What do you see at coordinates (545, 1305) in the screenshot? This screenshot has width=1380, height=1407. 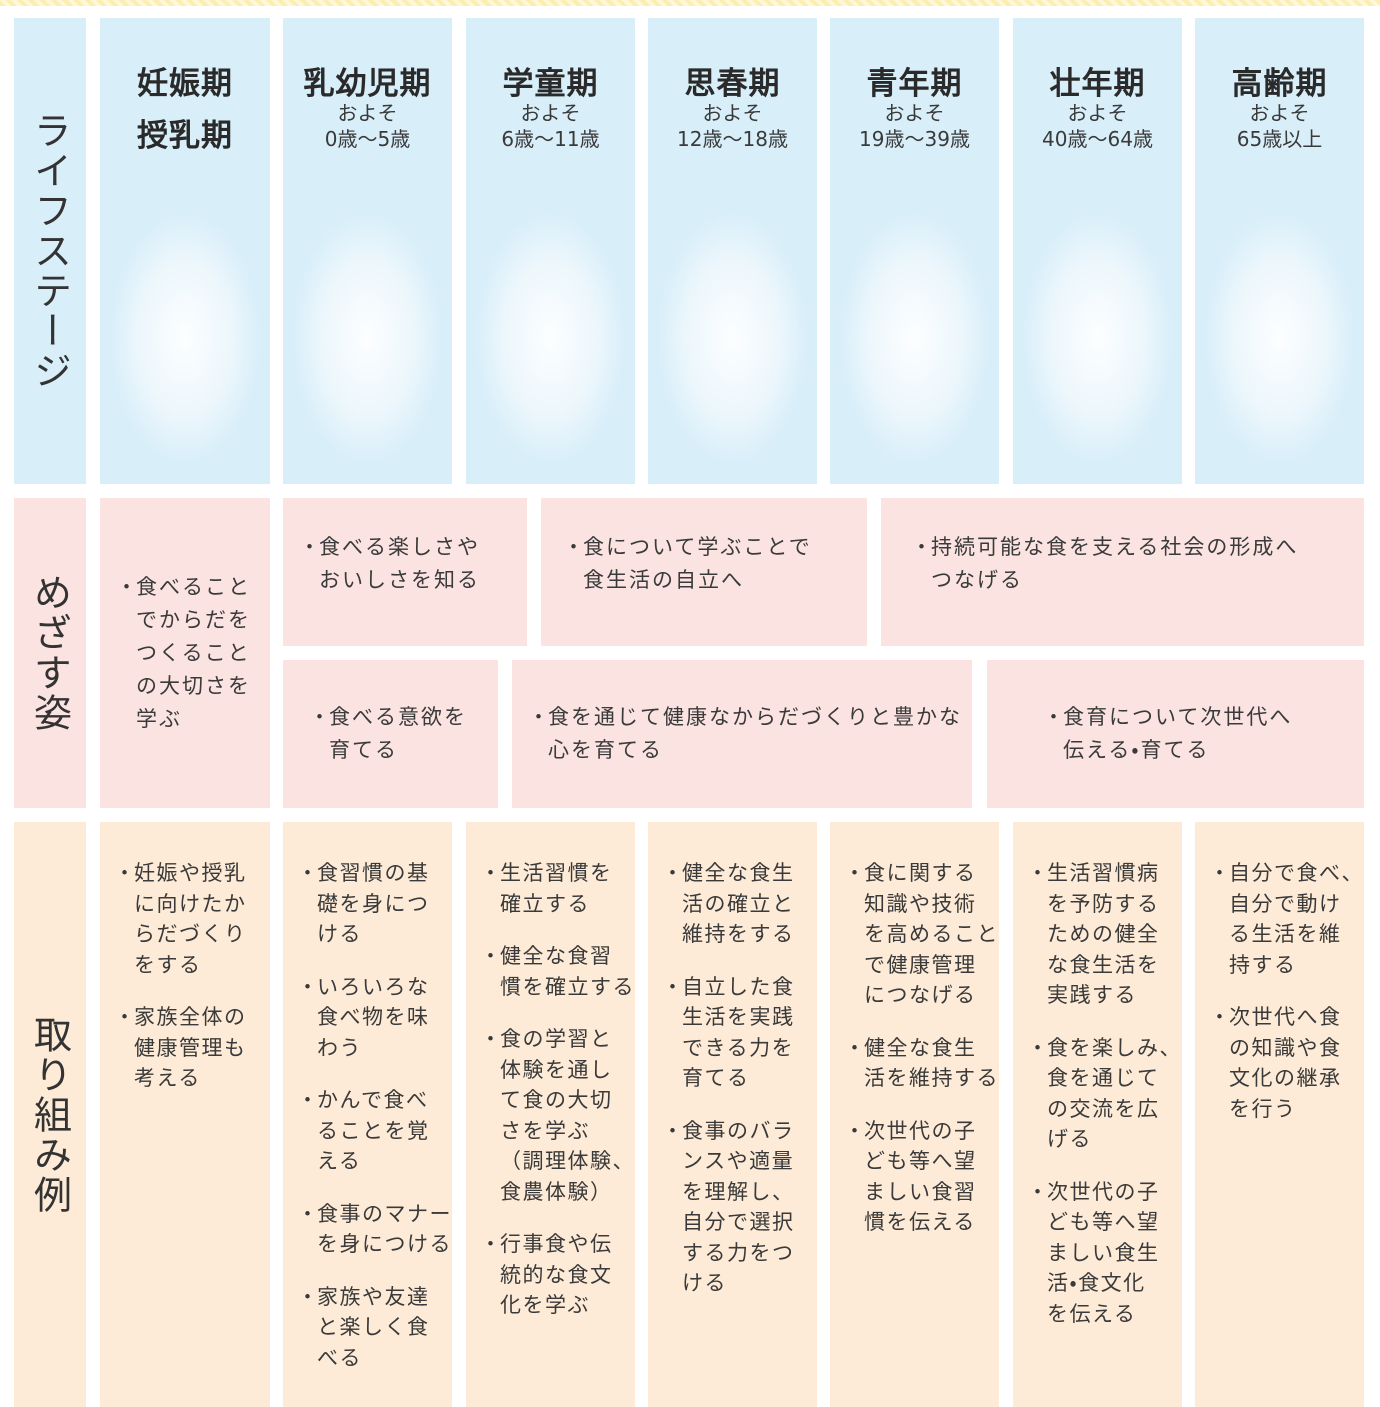 I see `action-line: 化を学ぶ` at bounding box center [545, 1305].